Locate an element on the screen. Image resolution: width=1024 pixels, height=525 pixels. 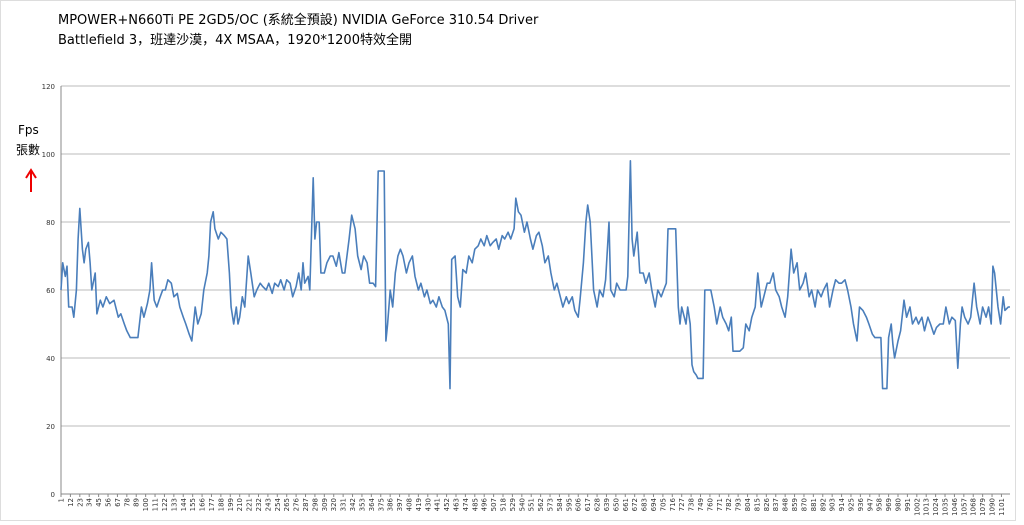
x-tick-label: 837 is located at coordinates (776, 504).